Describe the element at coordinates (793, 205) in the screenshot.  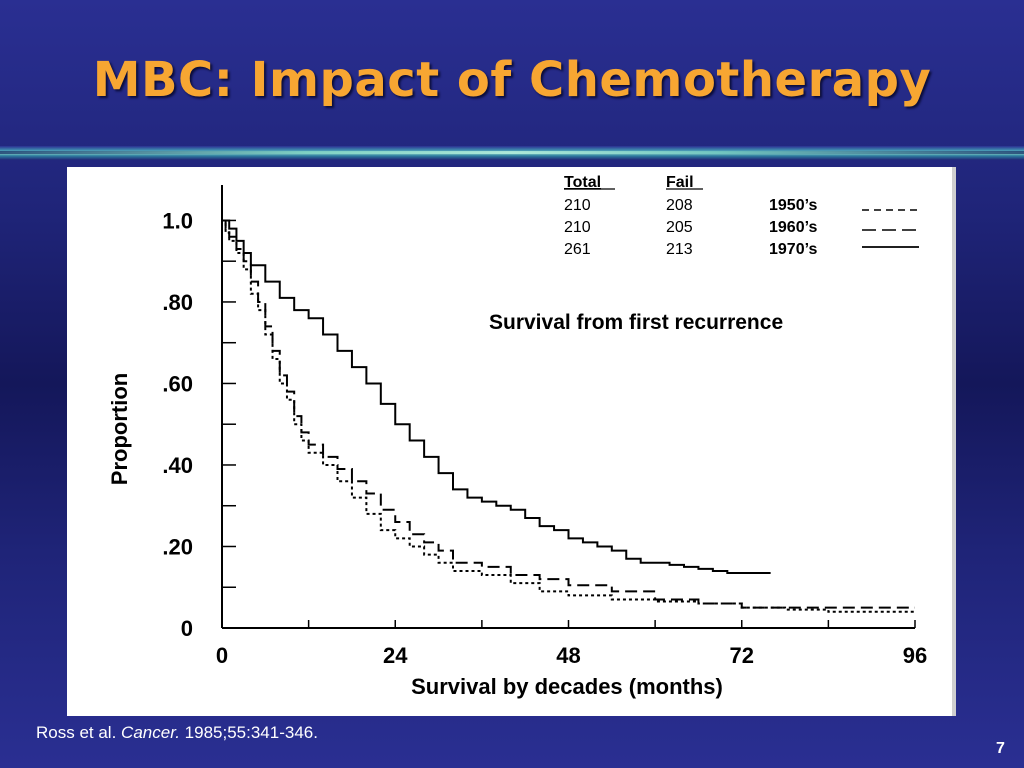
I see `legend-label-1950s: 1950’s` at that location.